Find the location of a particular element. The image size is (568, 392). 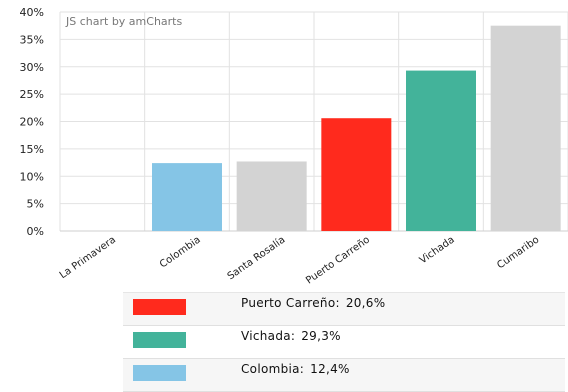

y-tick-label: 10% is located at coordinates (32, 176).